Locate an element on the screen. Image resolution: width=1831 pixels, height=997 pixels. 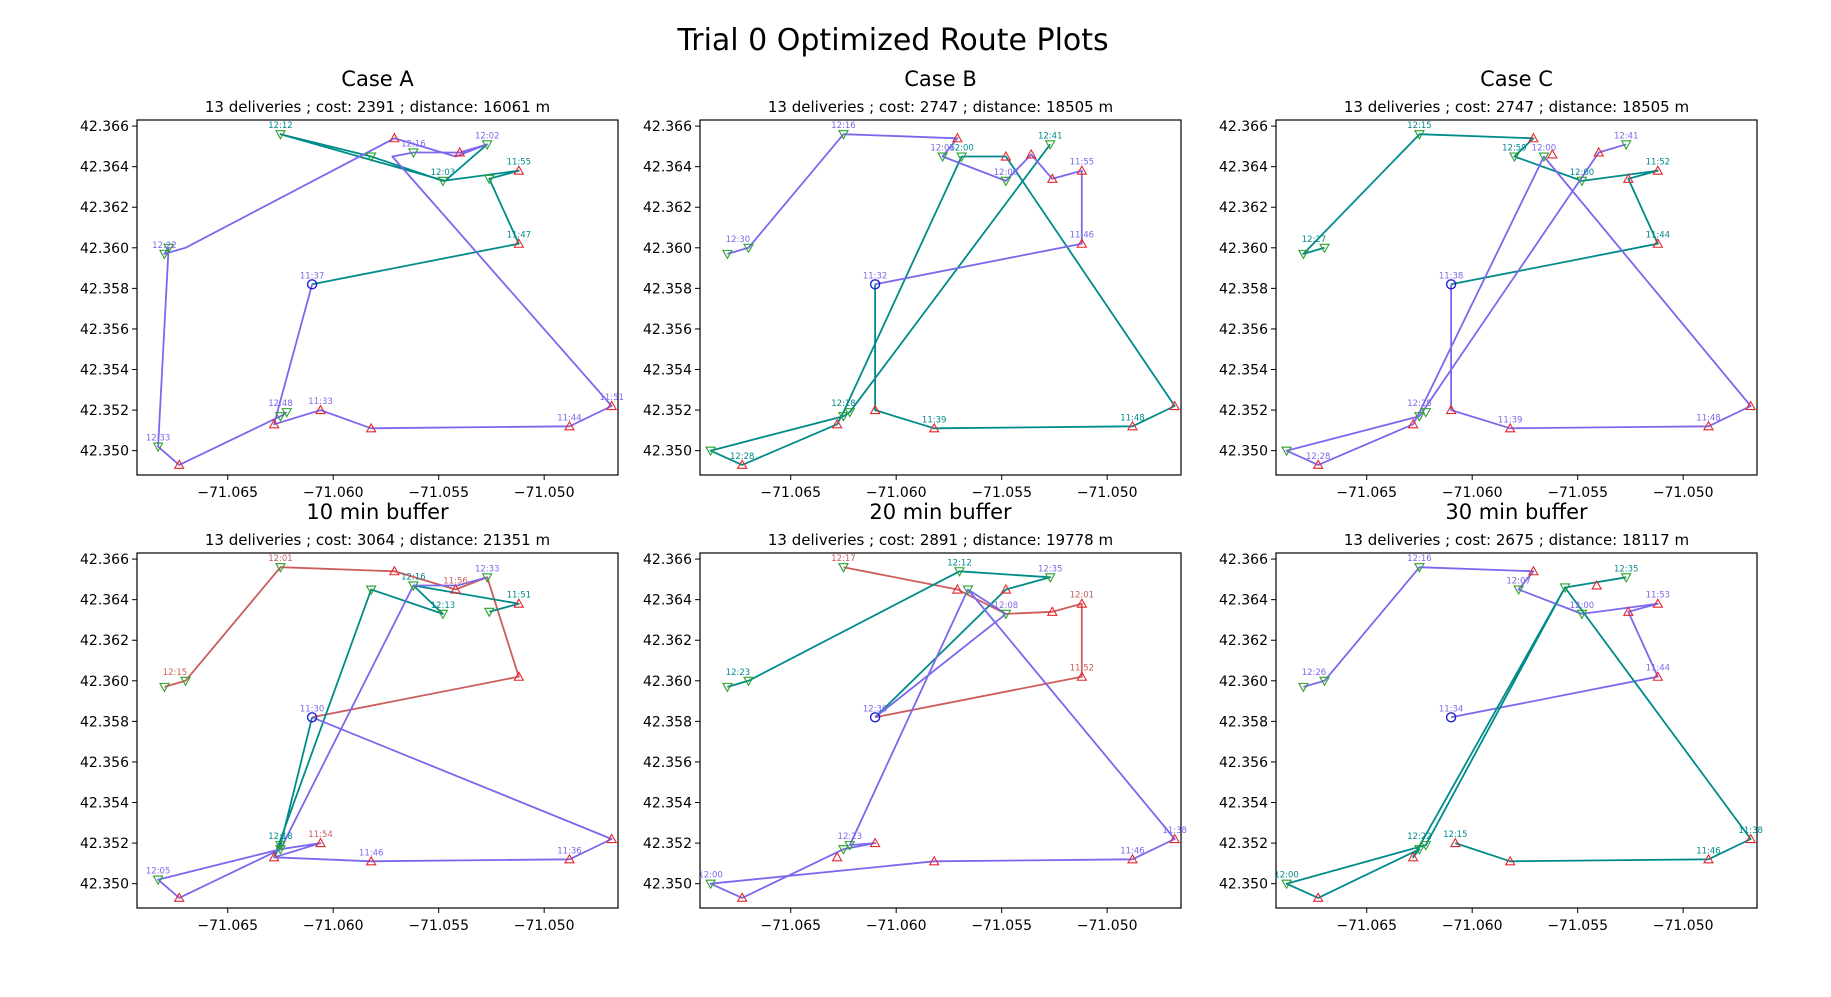
time-label: 11:44 is located at coordinates (1658, 236).